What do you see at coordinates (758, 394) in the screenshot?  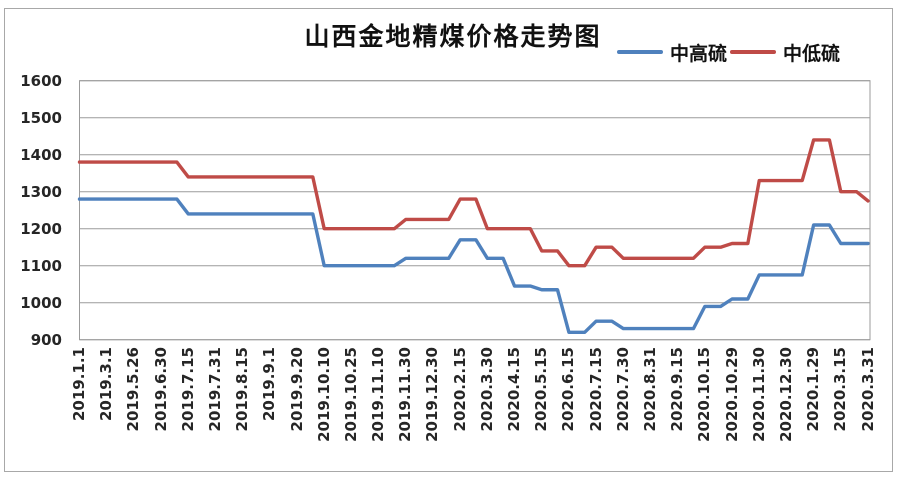 I see `x-axis-tick-label: 2020.11.30` at bounding box center [758, 394].